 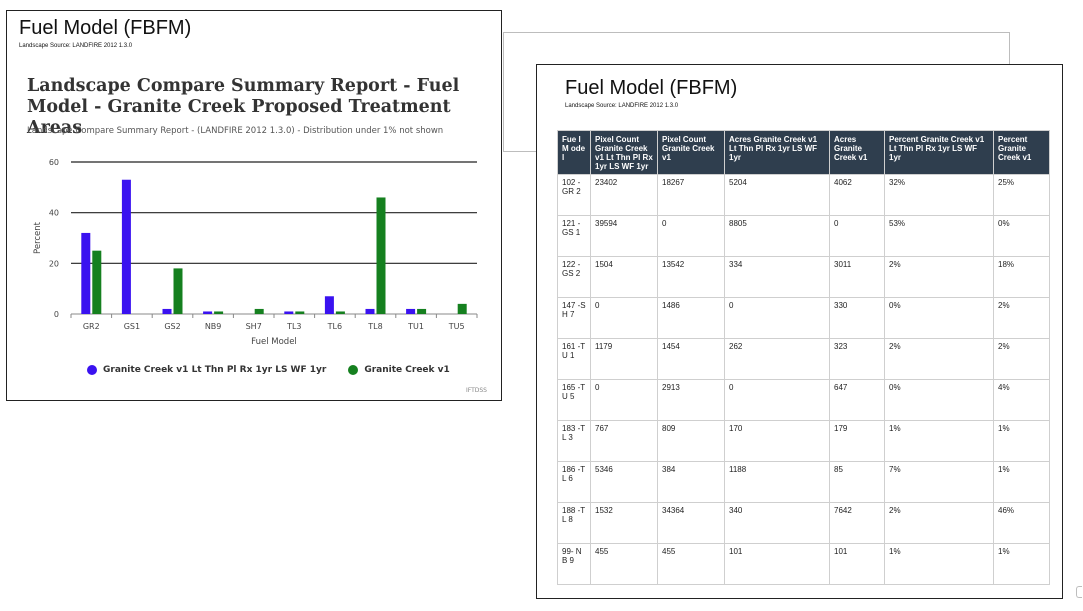 I want to click on bar-treated-GR2, so click(x=86, y=273).